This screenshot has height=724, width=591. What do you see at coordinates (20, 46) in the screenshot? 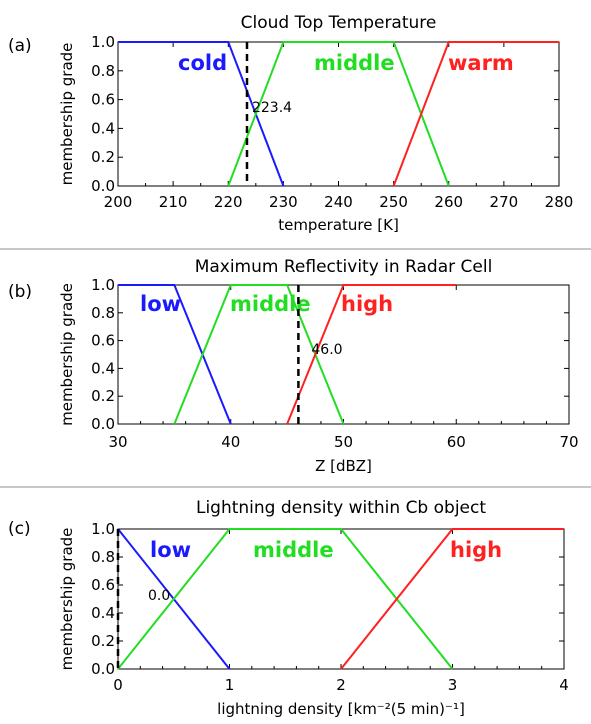
I see `panel-label-a: (a)` at bounding box center [20, 46].